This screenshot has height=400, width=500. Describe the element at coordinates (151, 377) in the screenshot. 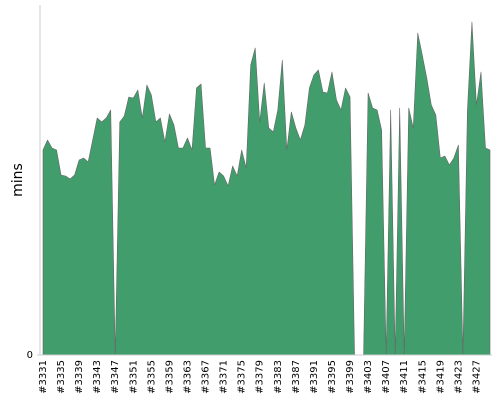

I see `x-tick-label: #3355` at that location.